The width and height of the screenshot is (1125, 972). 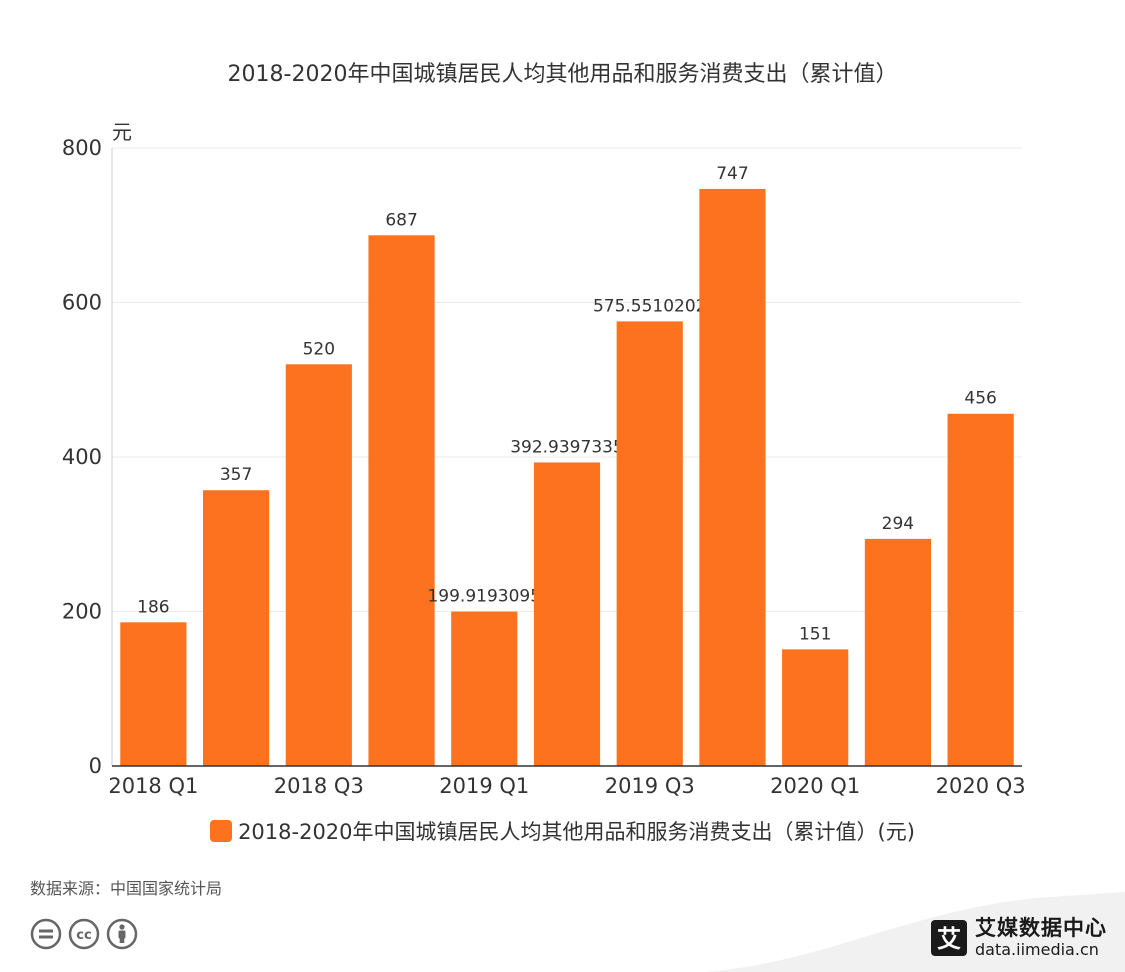 I want to click on attribution-icon, so click(x=122, y=934).